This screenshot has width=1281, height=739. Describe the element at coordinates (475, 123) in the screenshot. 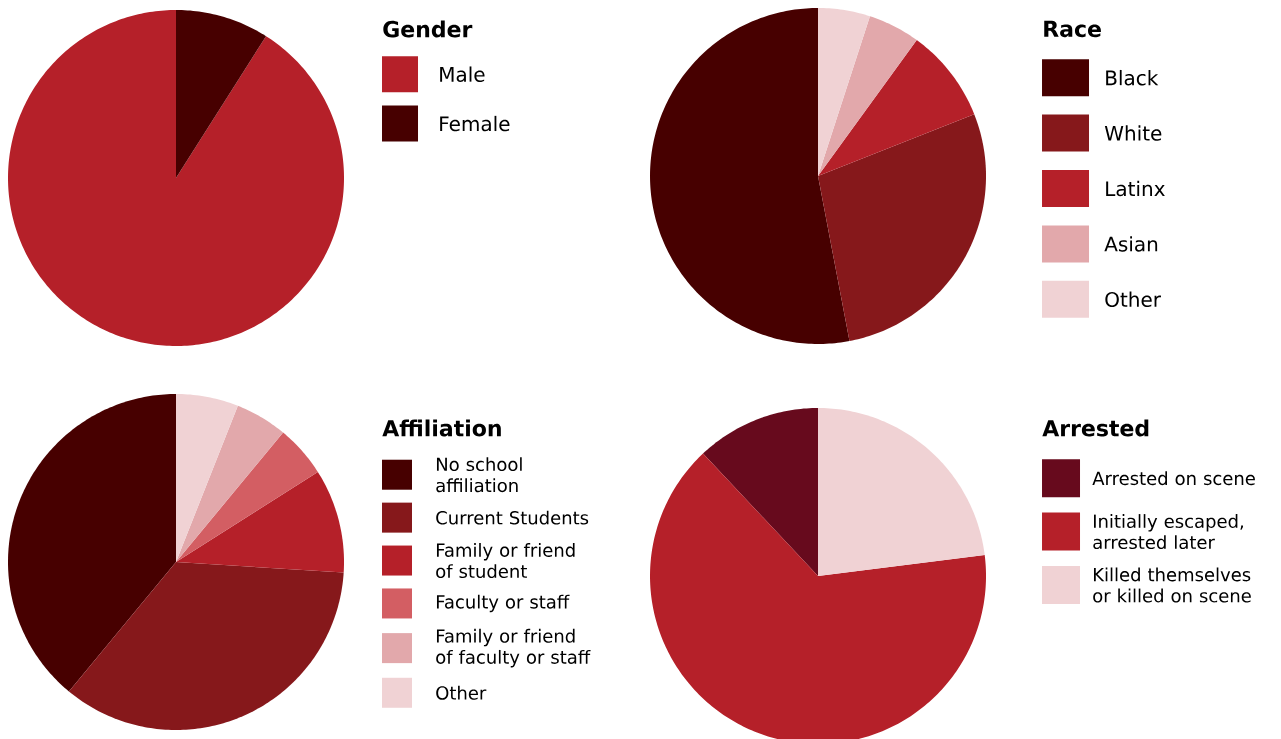

I see `legend-label: Female` at that location.